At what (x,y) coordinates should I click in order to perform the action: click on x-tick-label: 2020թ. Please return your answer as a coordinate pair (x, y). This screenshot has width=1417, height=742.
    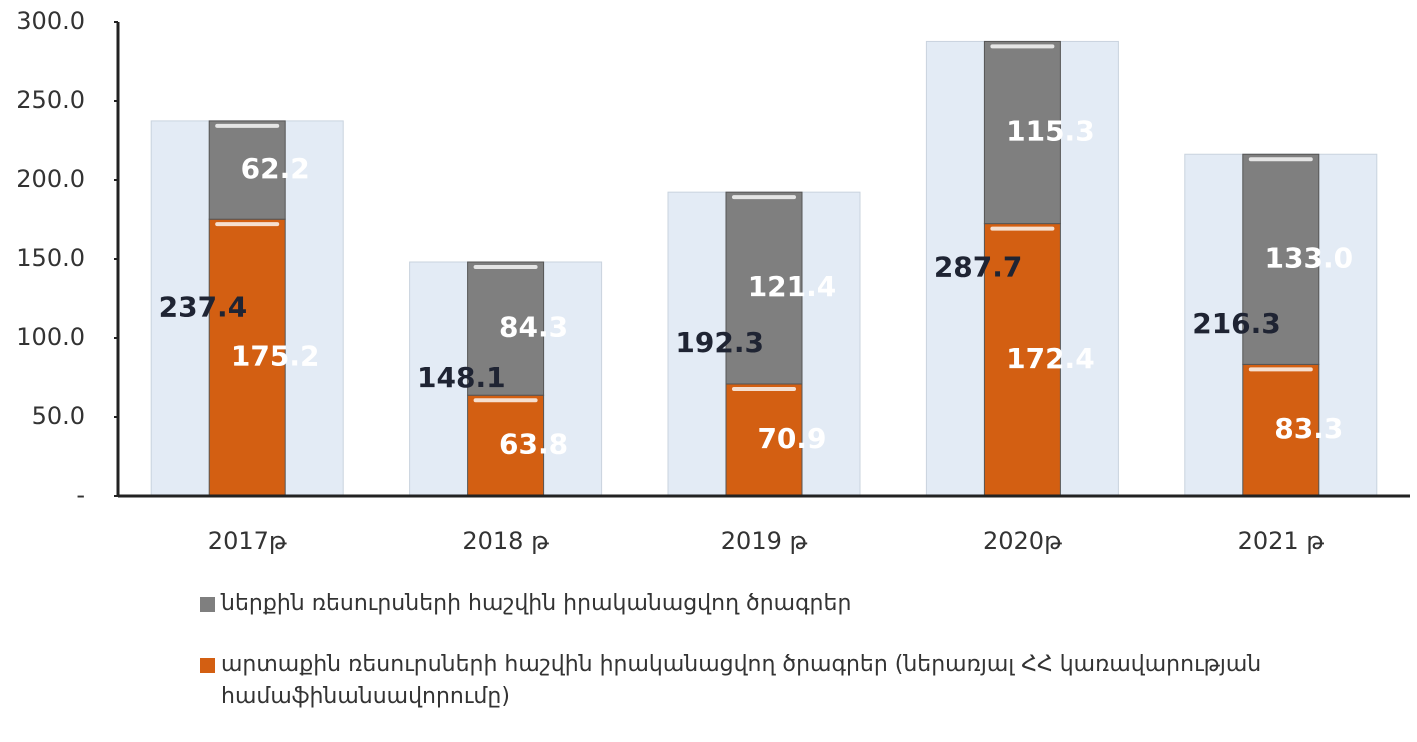
    Looking at the image, I should click on (1022, 541).